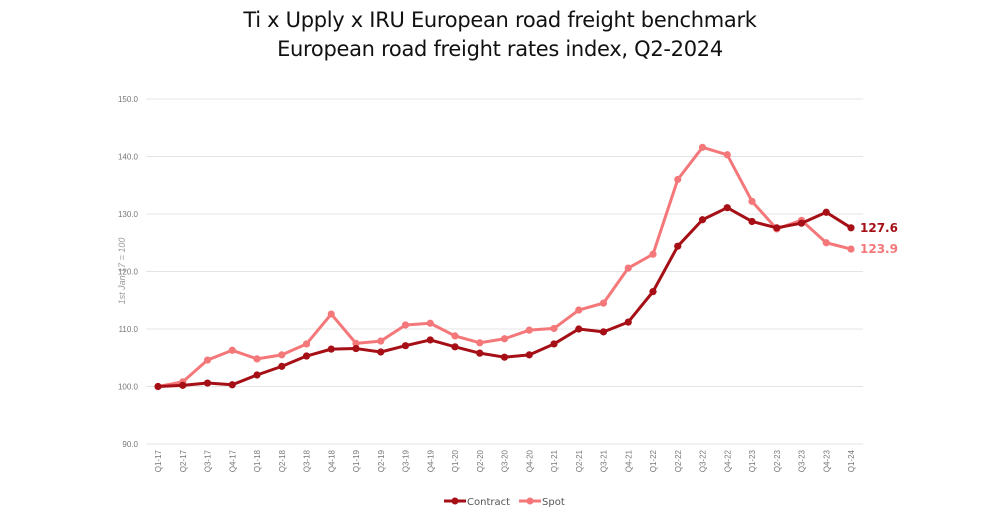  What do you see at coordinates (128, 214) in the screenshot?
I see `y-tick-label: 130.0` at bounding box center [128, 214].